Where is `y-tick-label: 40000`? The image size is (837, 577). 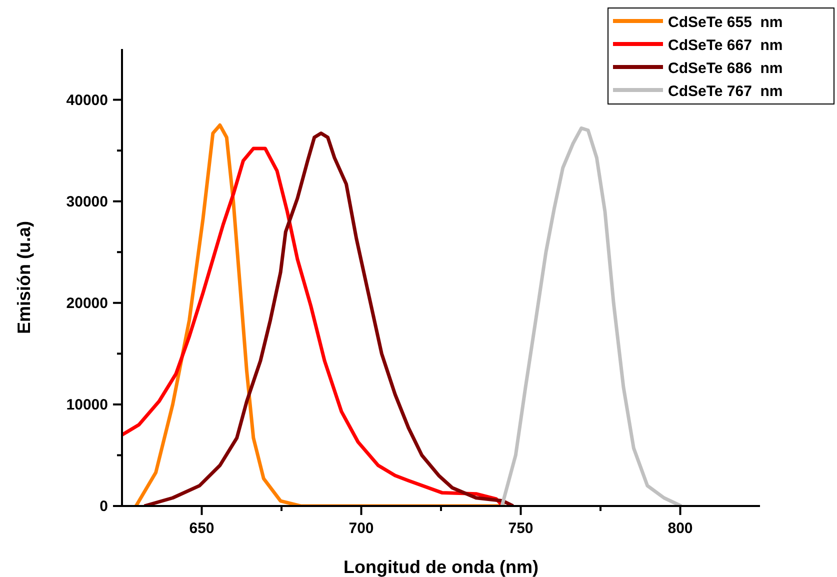
y-tick-label: 40000 is located at coordinates (87, 100).